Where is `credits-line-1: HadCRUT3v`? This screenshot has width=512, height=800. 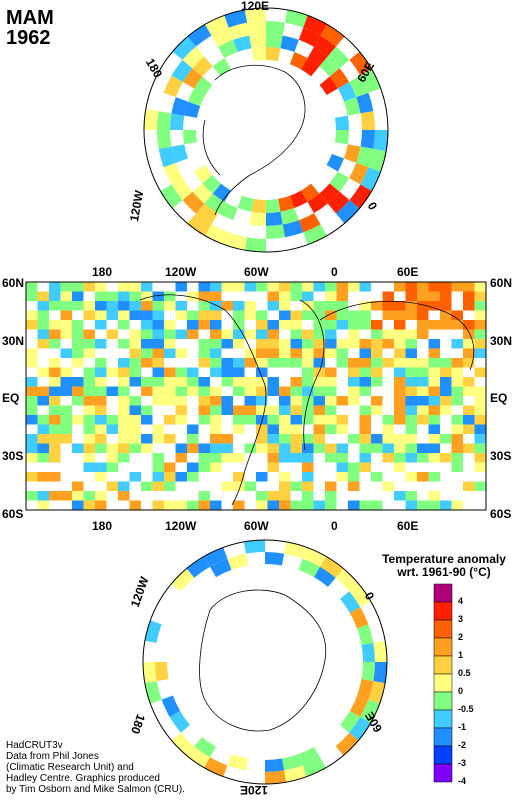 credits-line-1: HadCRUT3v is located at coordinates (34, 745).